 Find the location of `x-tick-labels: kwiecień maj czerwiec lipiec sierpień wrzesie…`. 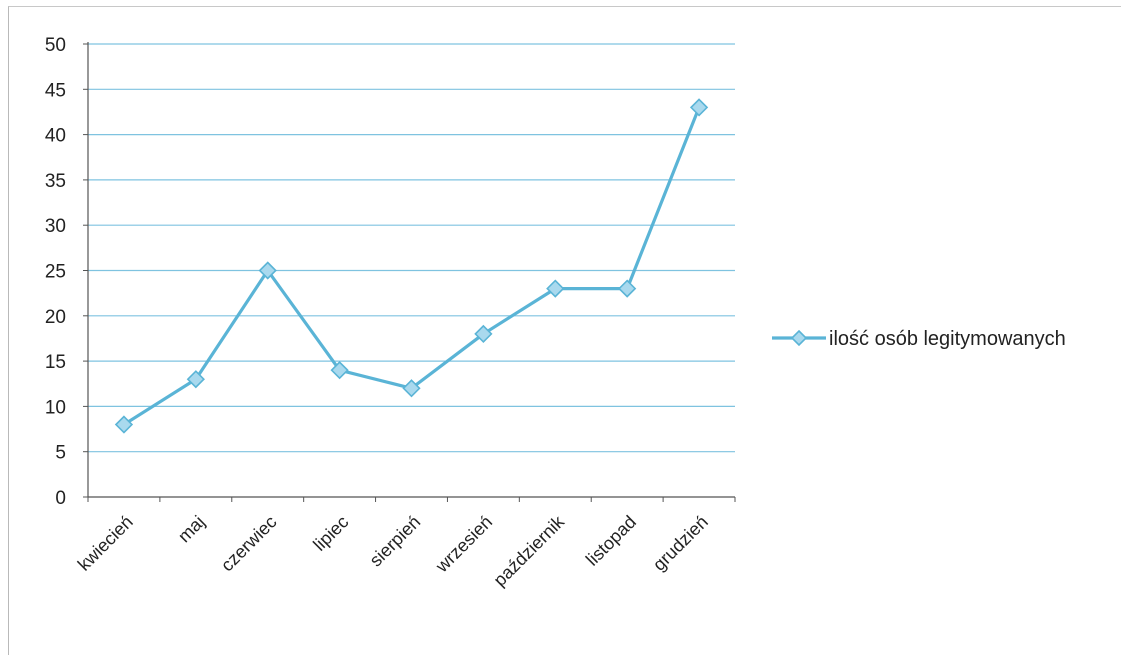

x-tick-labels: kwiecień maj czerwiec lipiec sierpień wrzesie… is located at coordinates (393, 550).